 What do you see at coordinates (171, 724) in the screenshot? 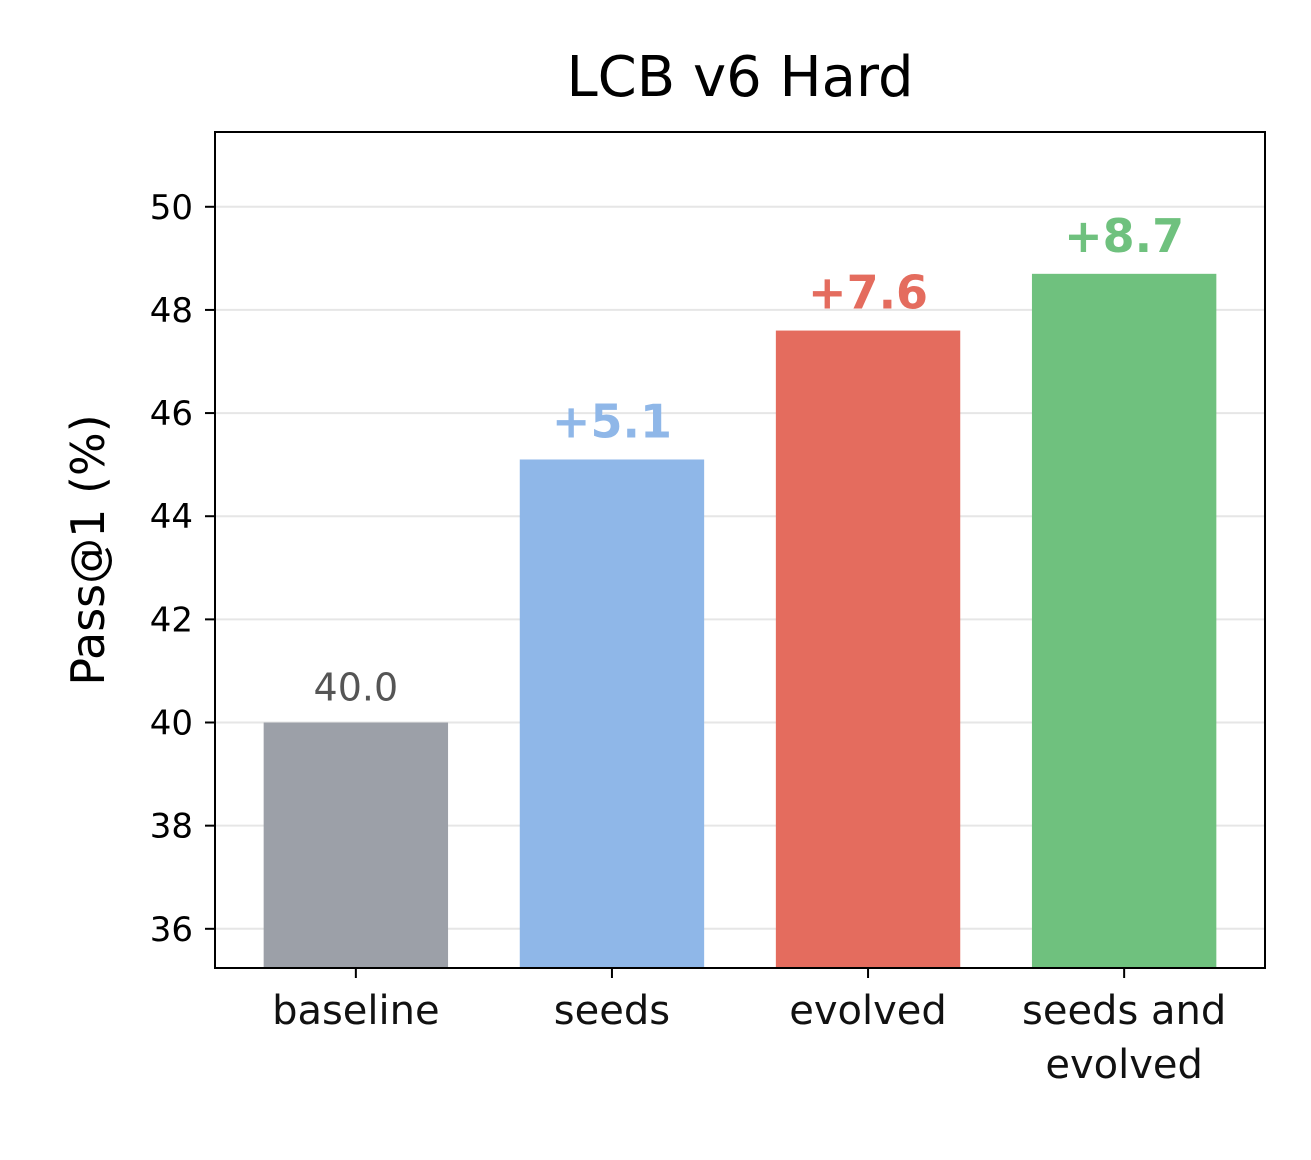
I see `y-tick-label: 40` at bounding box center [171, 724].